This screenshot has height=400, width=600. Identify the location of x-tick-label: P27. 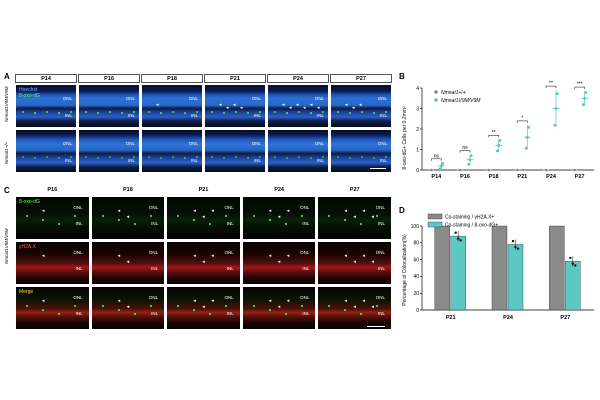
(565, 318).